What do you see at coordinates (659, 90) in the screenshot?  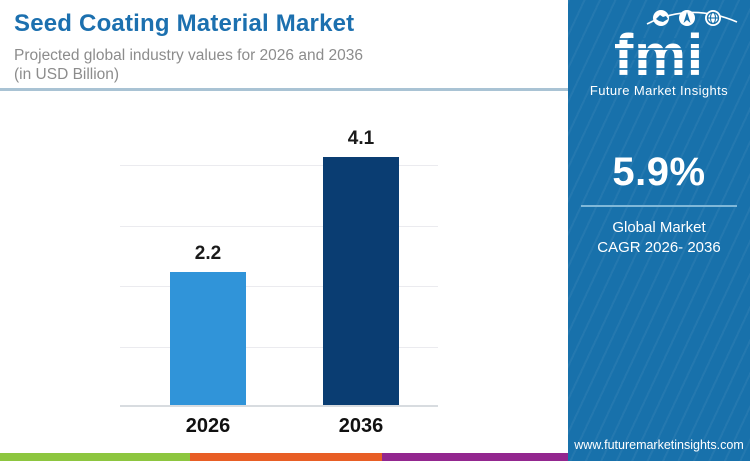 I see `brand-caption: Future Market Insights` at bounding box center [659, 90].